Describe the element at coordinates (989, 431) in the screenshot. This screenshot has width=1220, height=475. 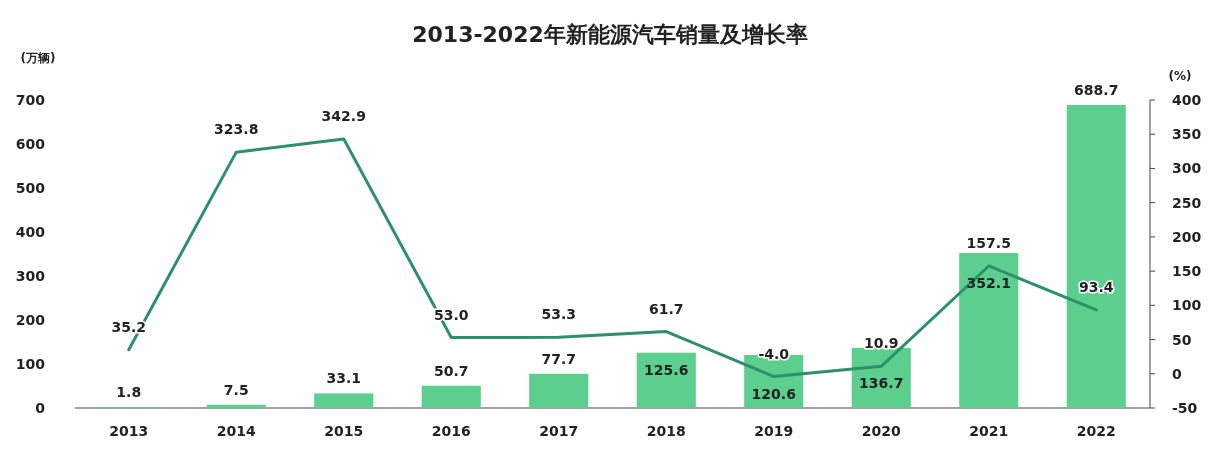
I see `x-tick-label: 2021` at that location.